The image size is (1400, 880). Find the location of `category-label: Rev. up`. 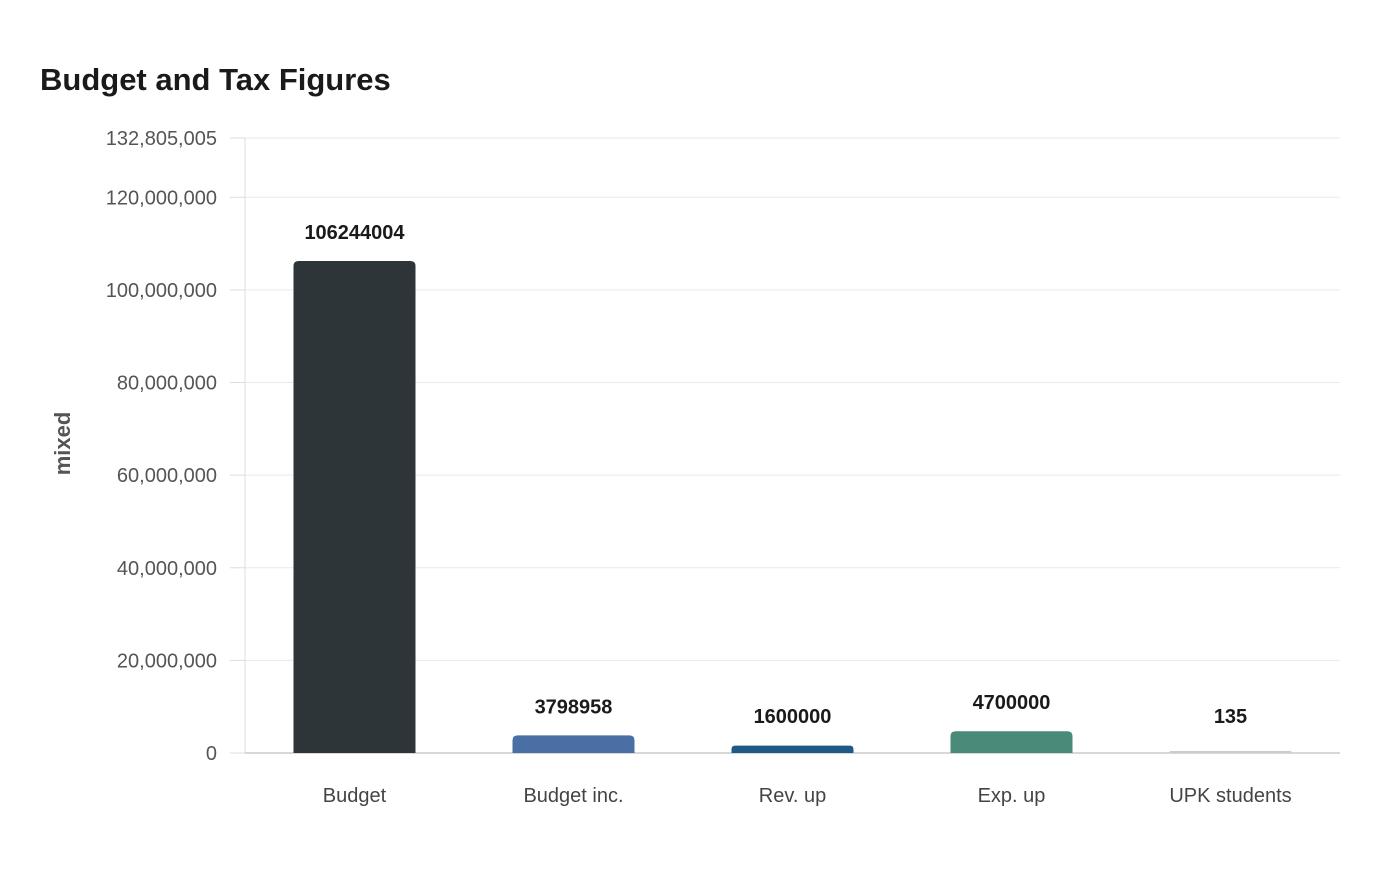

category-label: Rev. up is located at coordinates (792, 796).